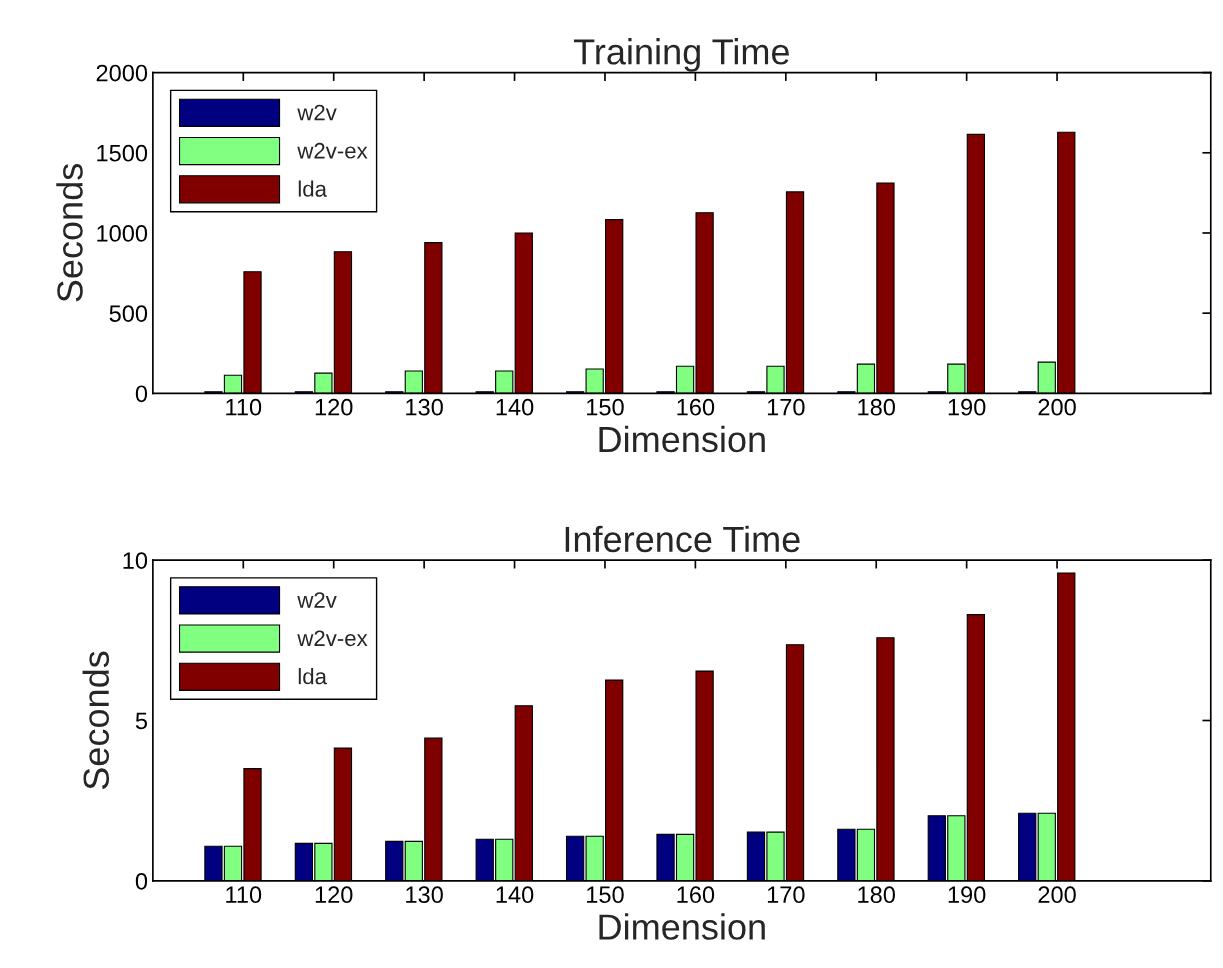 Image resolution: width=1223 pixels, height=968 pixels. What do you see at coordinates (681, 55) in the screenshot?
I see `chart-title: Training Time` at bounding box center [681, 55].